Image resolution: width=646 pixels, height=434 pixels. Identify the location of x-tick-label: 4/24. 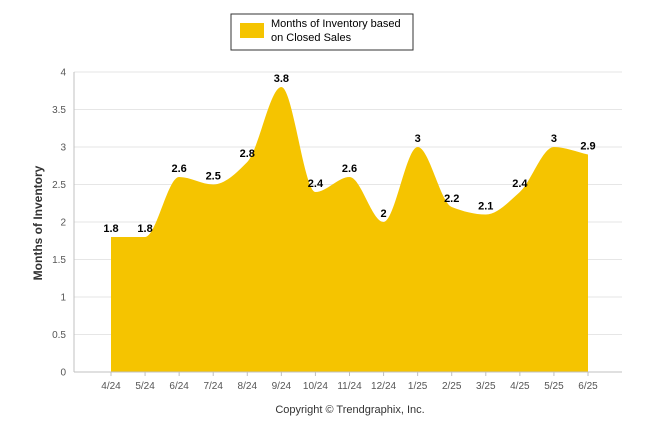
(111, 386).